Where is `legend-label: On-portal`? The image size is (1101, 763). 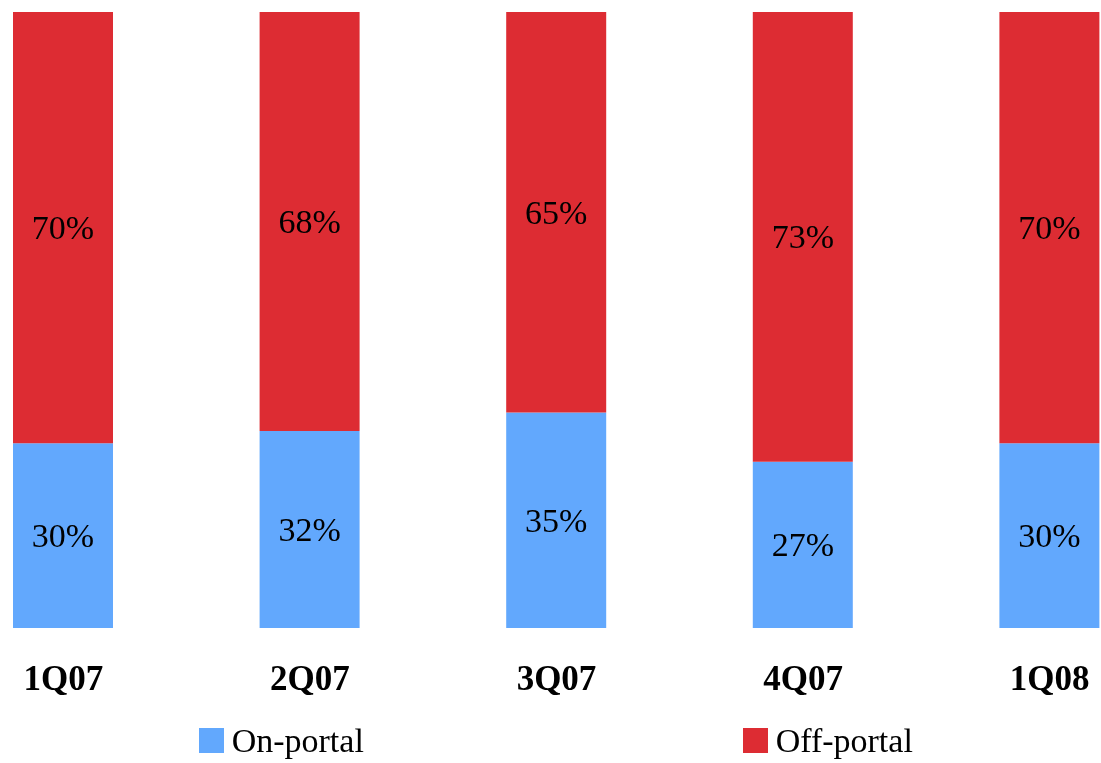
legend-label: On-portal is located at coordinates (297, 740).